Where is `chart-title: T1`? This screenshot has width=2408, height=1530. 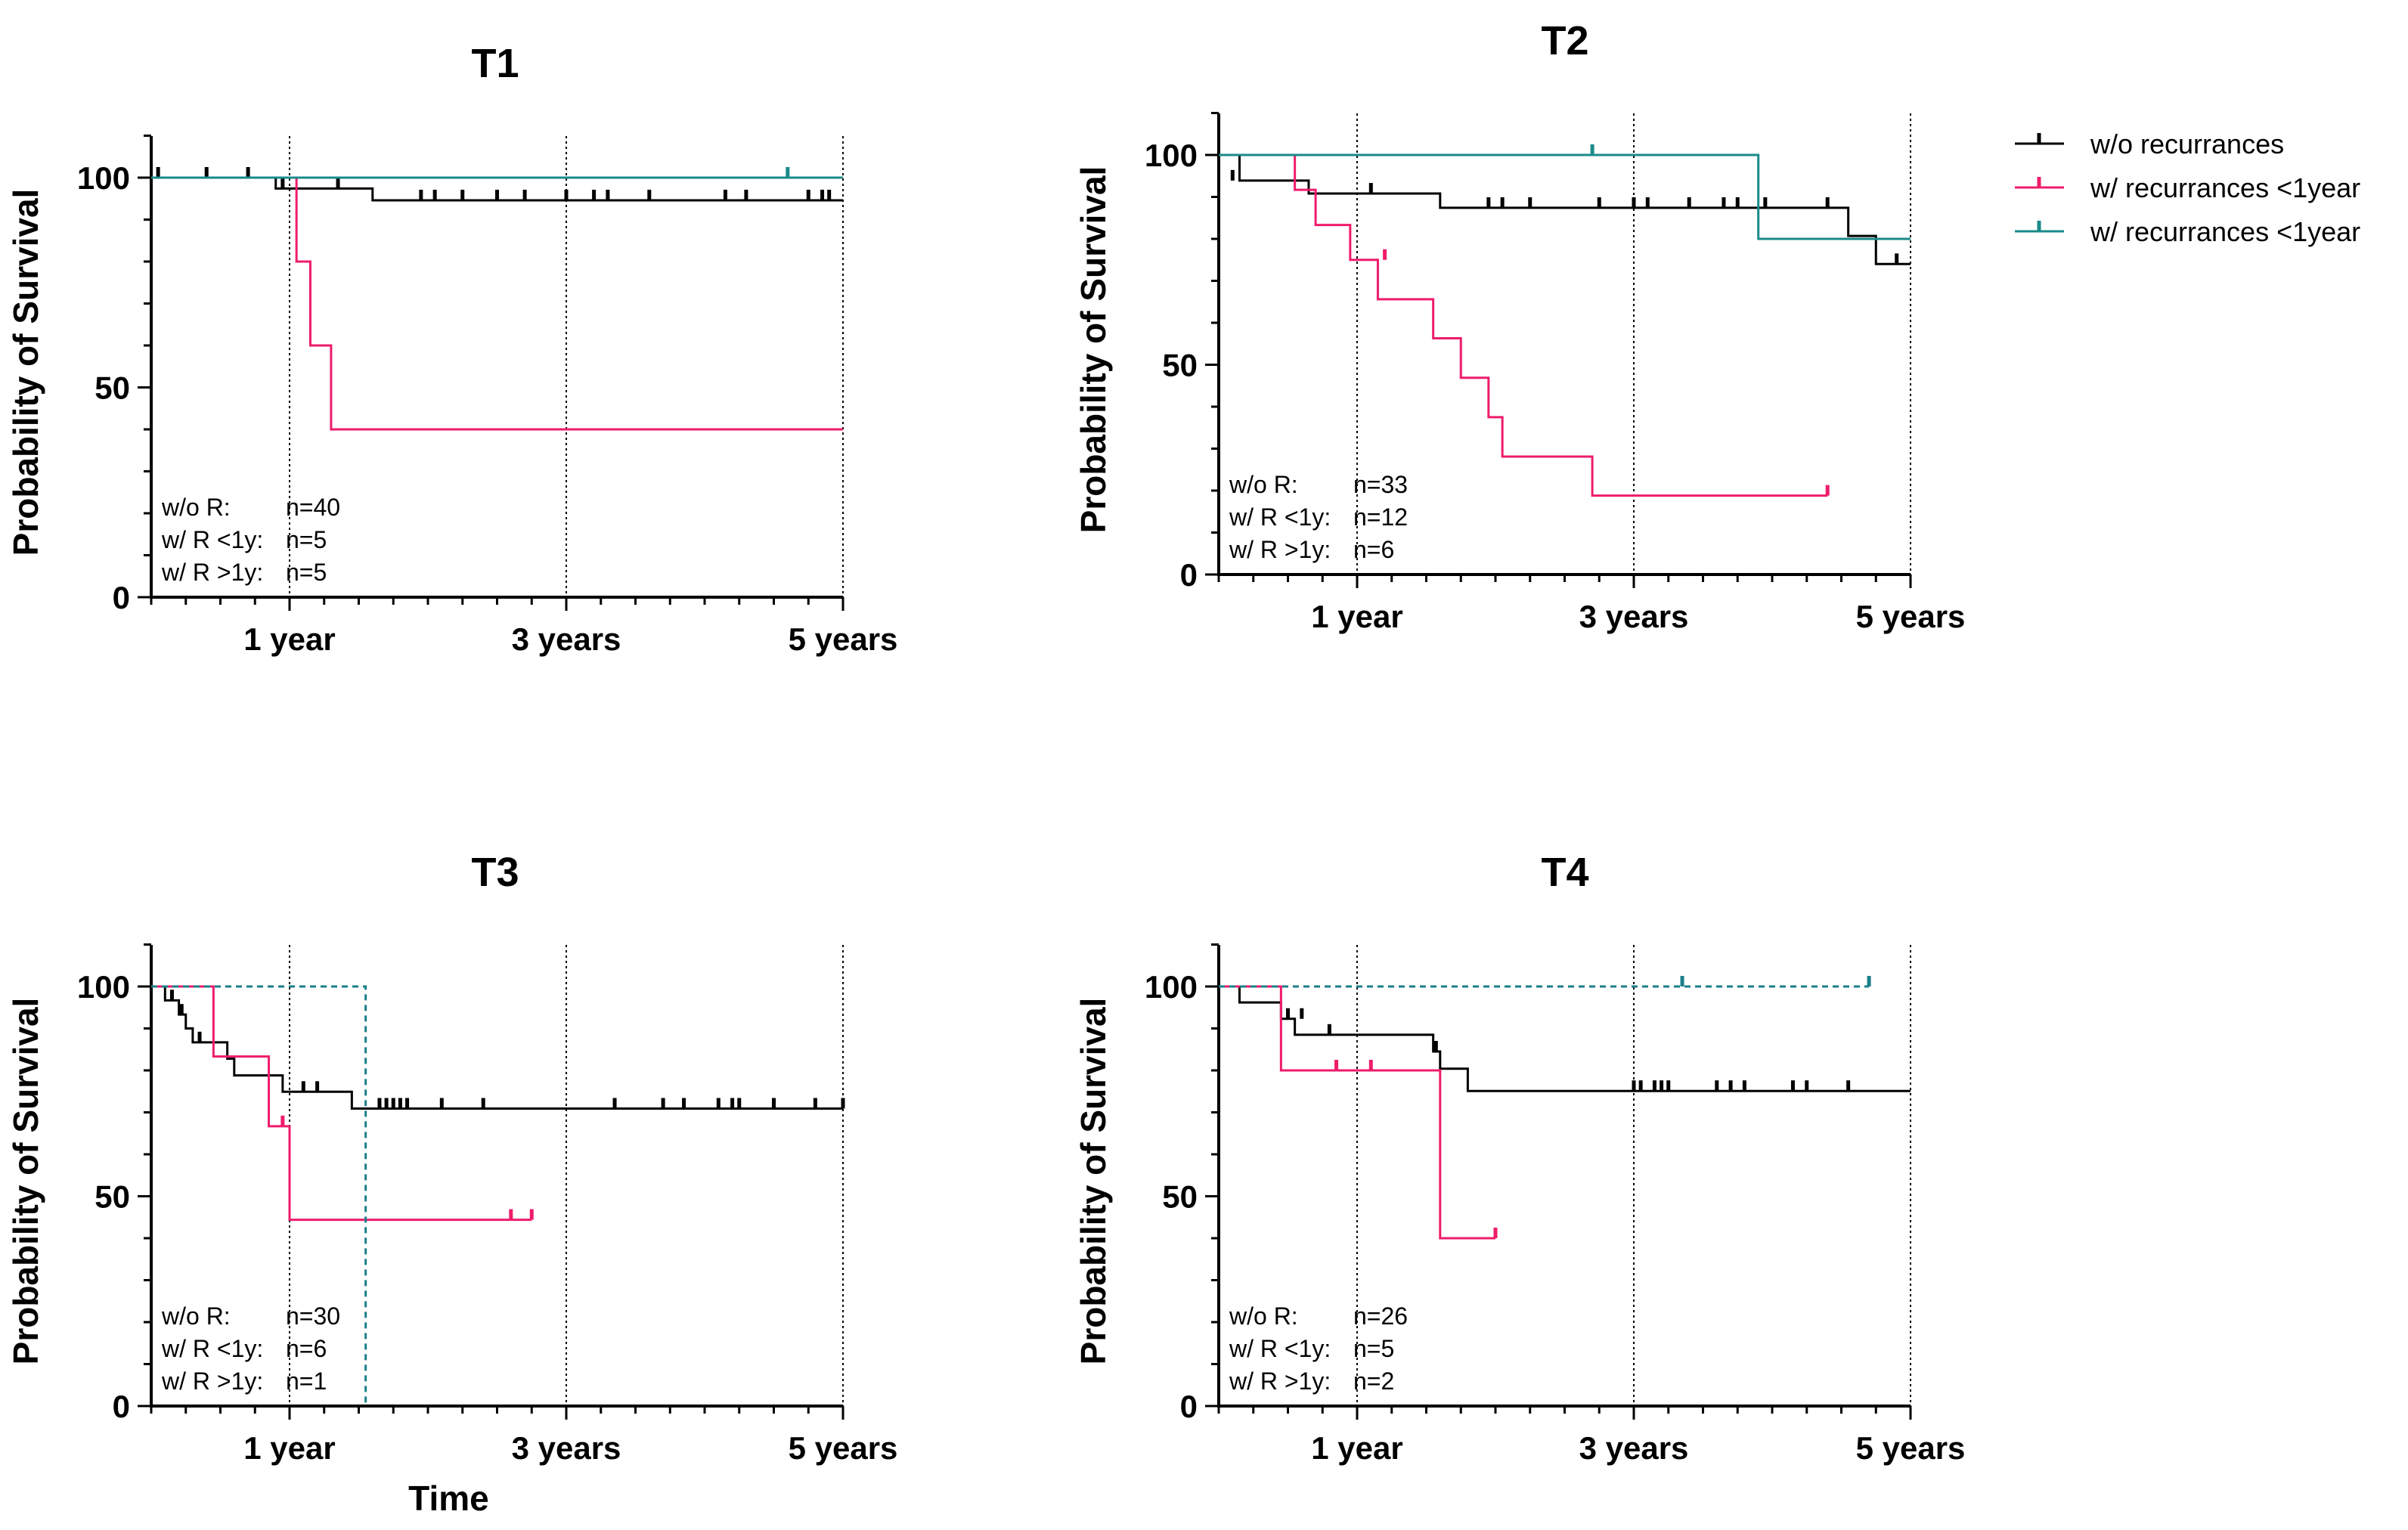
chart-title: T1 is located at coordinates (495, 63).